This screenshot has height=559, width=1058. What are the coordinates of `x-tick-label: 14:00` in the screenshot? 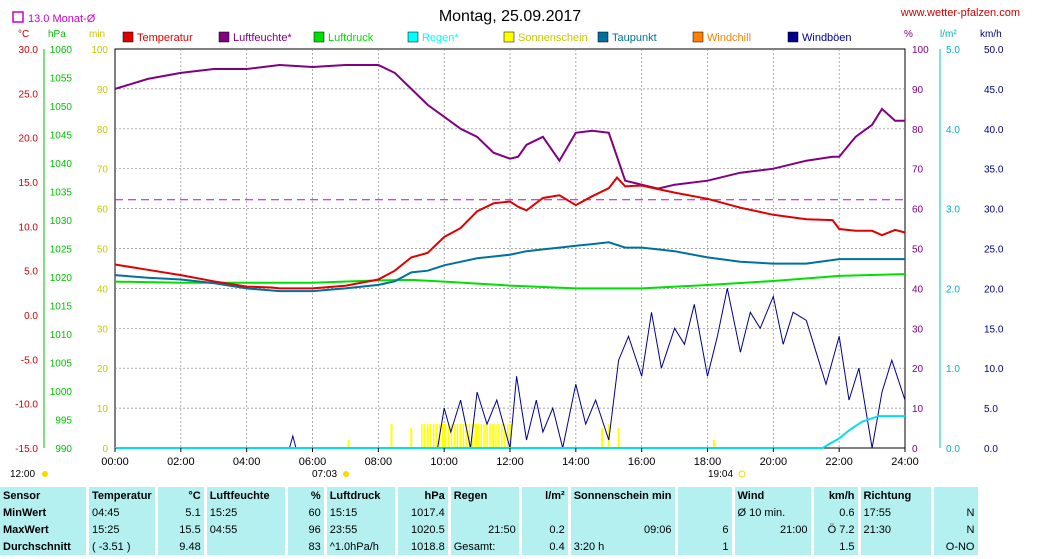 It's located at (576, 462).